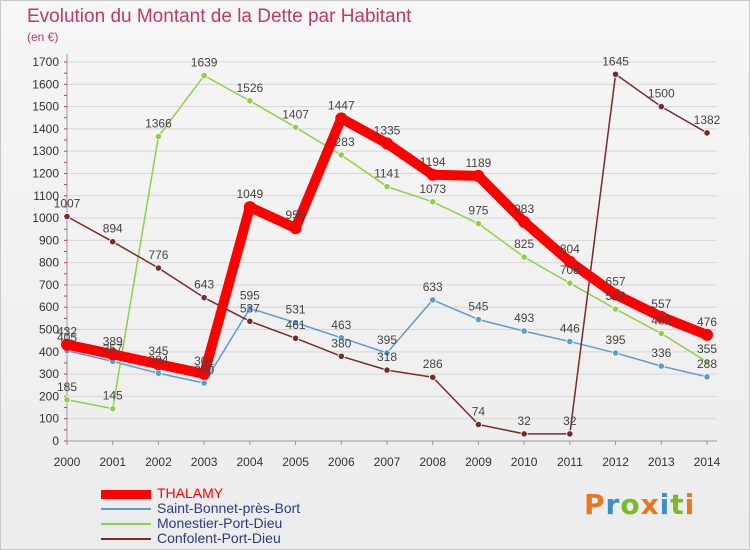 Image resolution: width=750 pixels, height=550 pixels. I want to click on data-label: 32, so click(570, 421).